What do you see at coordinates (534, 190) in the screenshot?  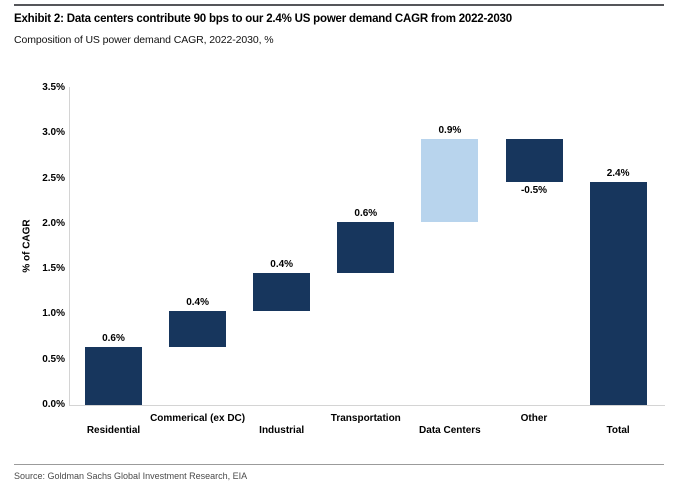 I see `bar-value-label-other: -0.5%` at bounding box center [534, 190].